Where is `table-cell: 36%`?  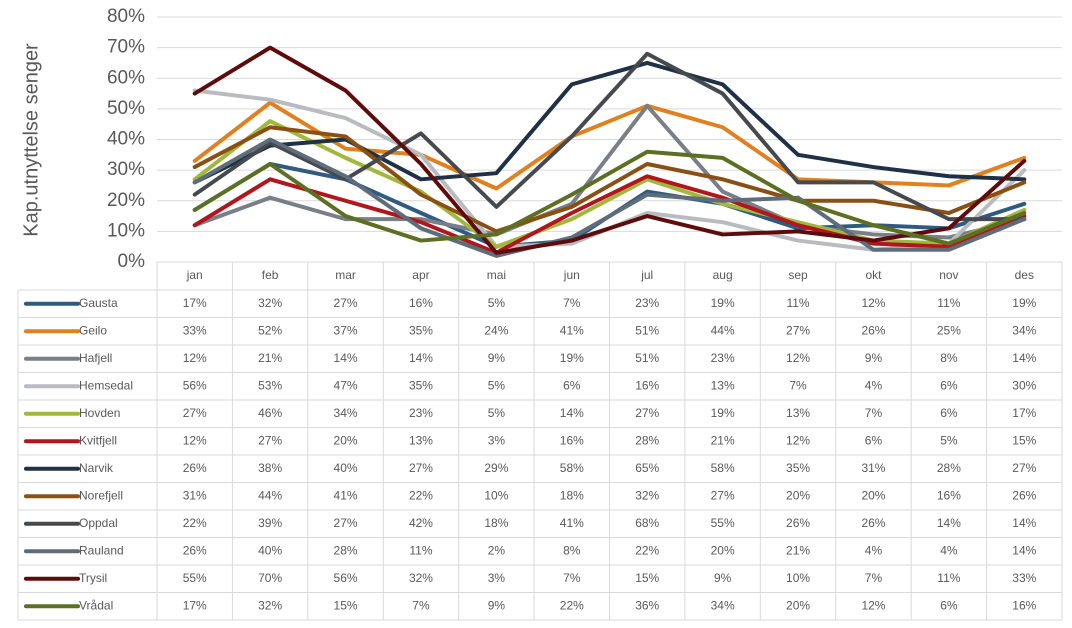 table-cell: 36% is located at coordinates (647, 605).